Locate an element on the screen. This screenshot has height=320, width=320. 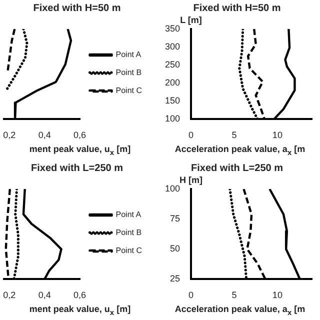
y-tick-label: 200 is located at coordinates (172, 83).